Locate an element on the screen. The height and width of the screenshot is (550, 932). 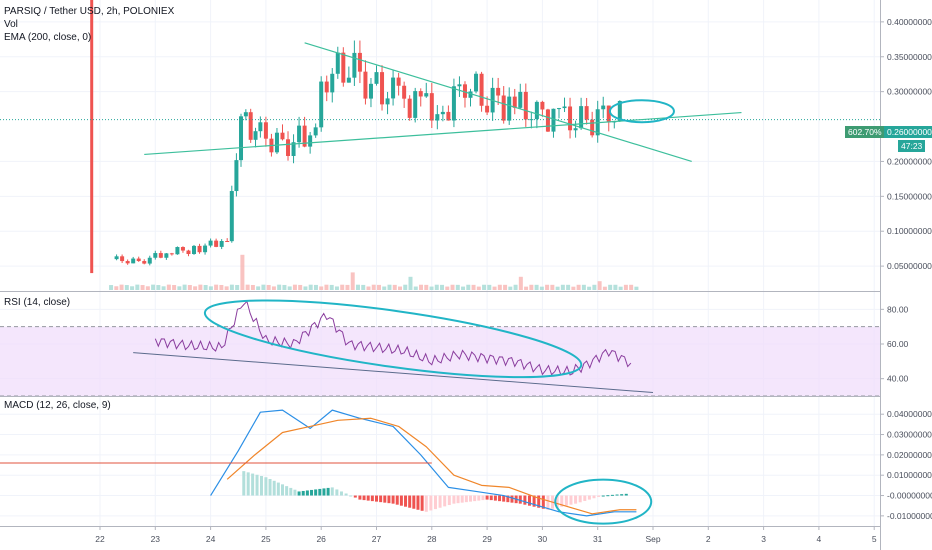
y-tick-label: 0.40000000 is located at coordinates (909, 22).